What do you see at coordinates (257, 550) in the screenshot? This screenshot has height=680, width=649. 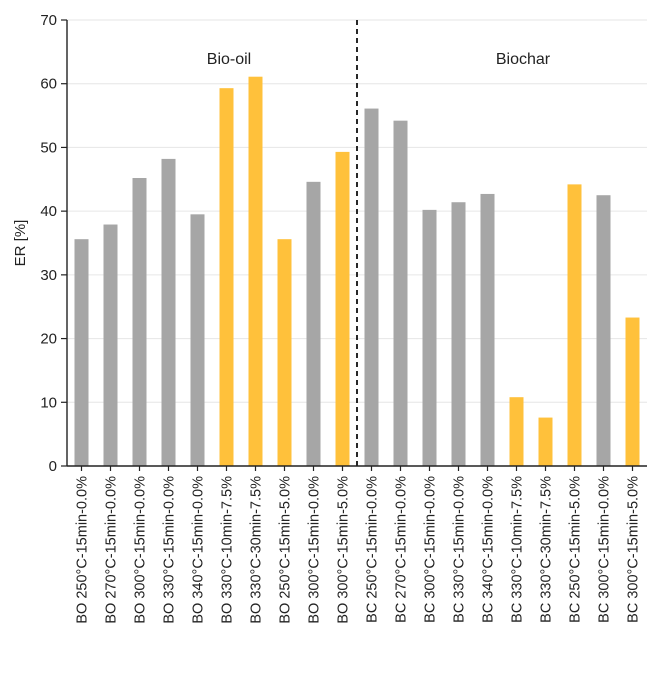 I see `x-tick-label: BO 330°C-30min-7.5%` at bounding box center [257, 550].